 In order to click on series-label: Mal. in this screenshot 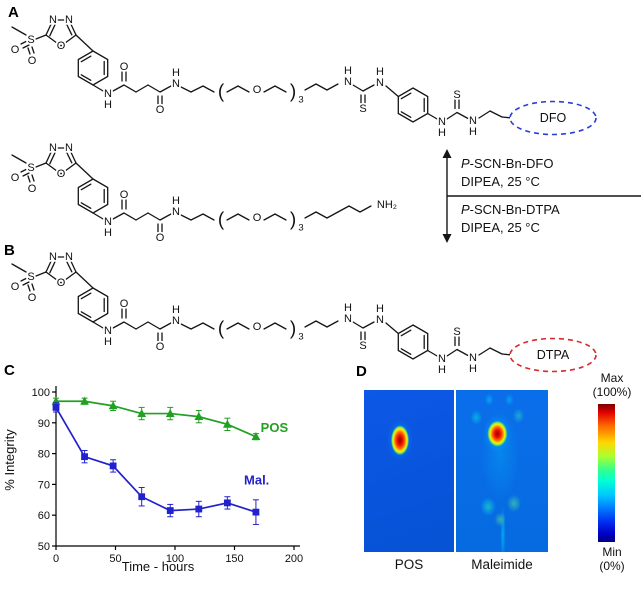, I will do `click(256, 479)`.